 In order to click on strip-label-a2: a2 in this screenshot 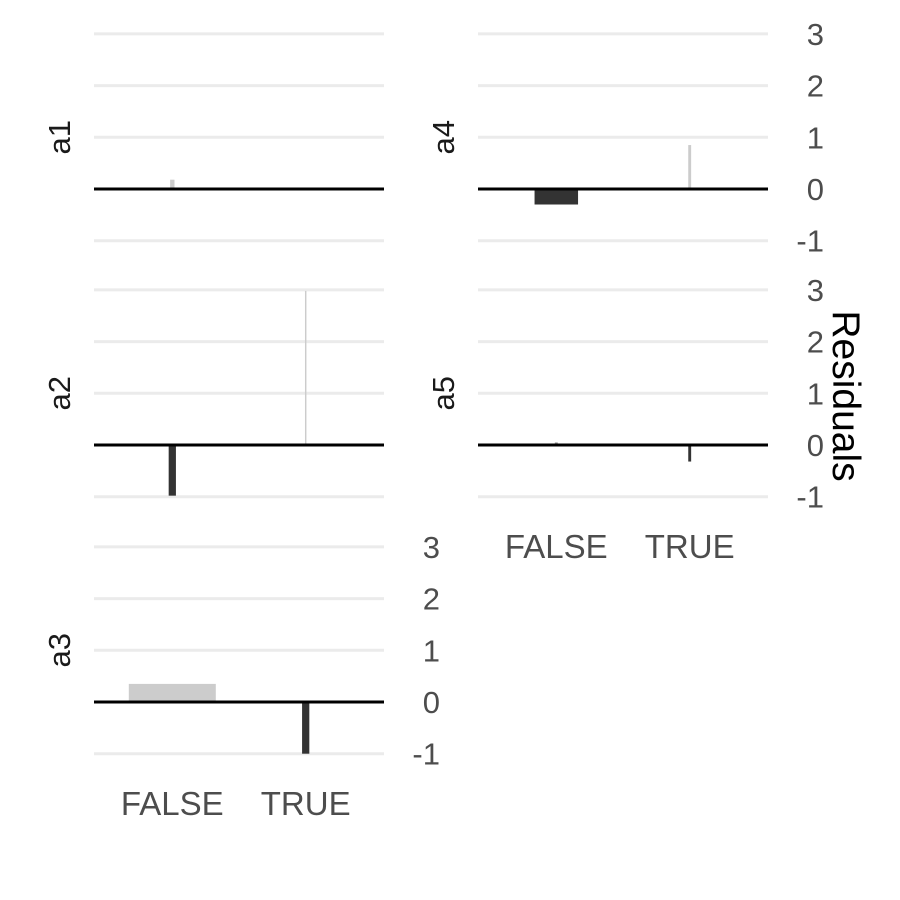, I will do `click(59, 393)`.